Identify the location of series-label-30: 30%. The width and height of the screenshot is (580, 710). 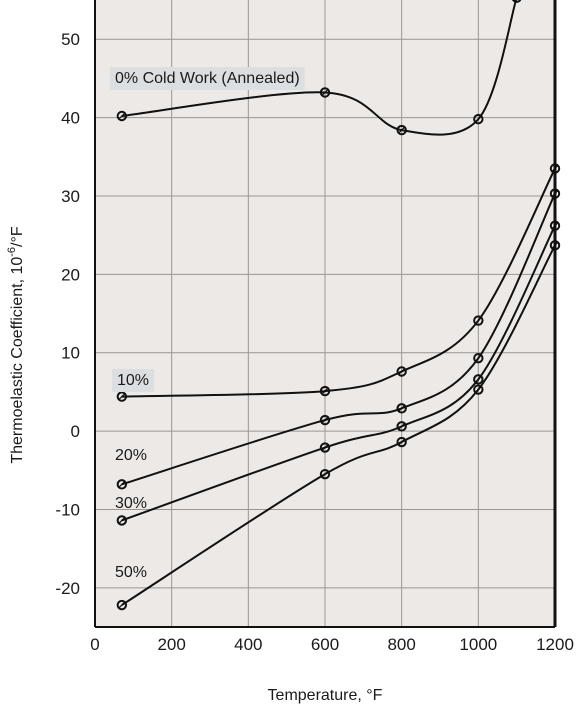
(131, 503).